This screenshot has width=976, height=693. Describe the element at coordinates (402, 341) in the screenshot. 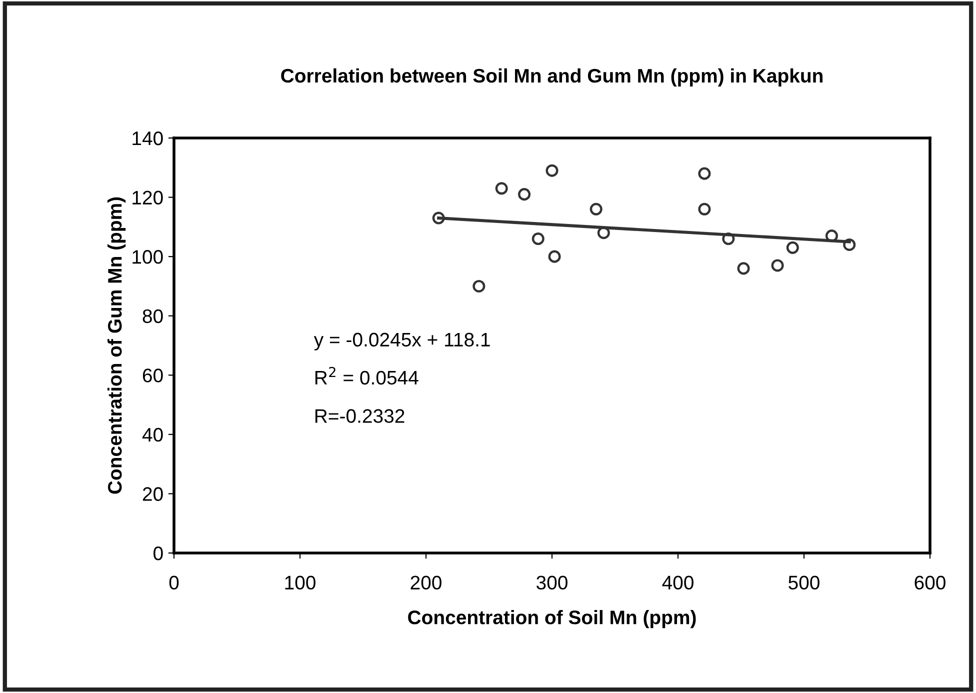

I see `annotation: y = -0.0245x + 118.1` at that location.